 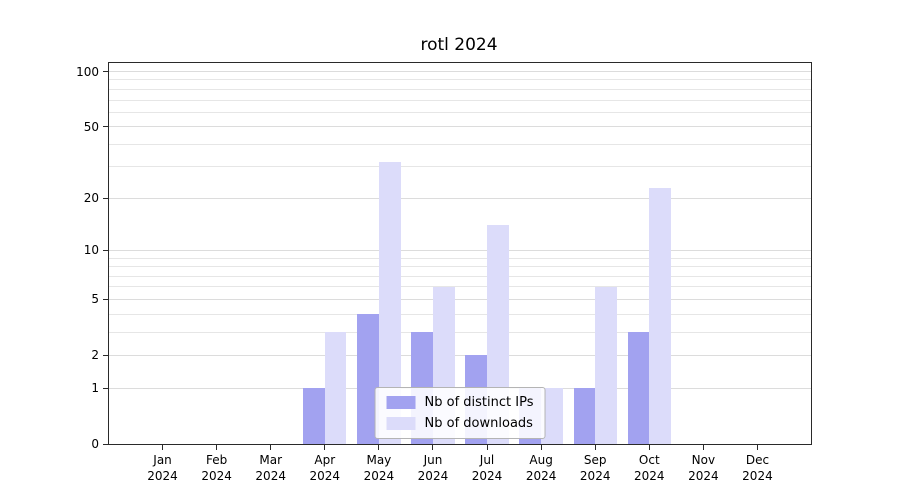 What do you see at coordinates (325, 468) in the screenshot?
I see `x-tick-label: Apr 2024` at bounding box center [325, 468].